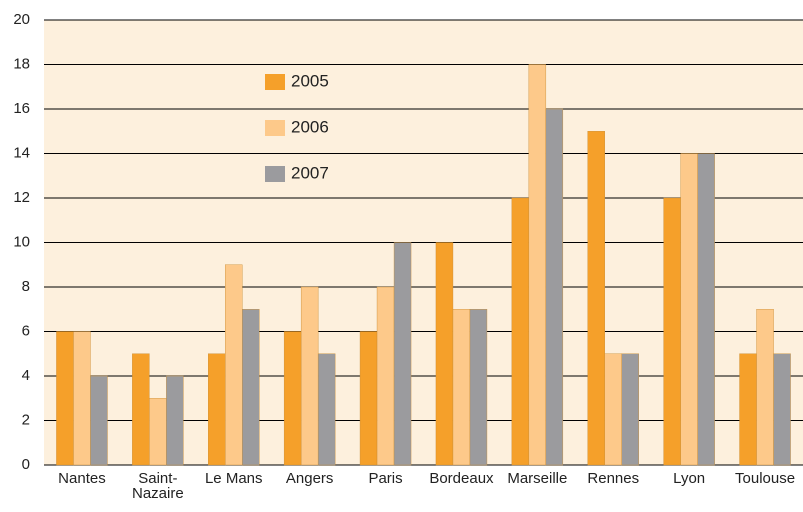  What do you see at coordinates (310, 172) in the screenshot?
I see `legend-label: 2007` at bounding box center [310, 172].